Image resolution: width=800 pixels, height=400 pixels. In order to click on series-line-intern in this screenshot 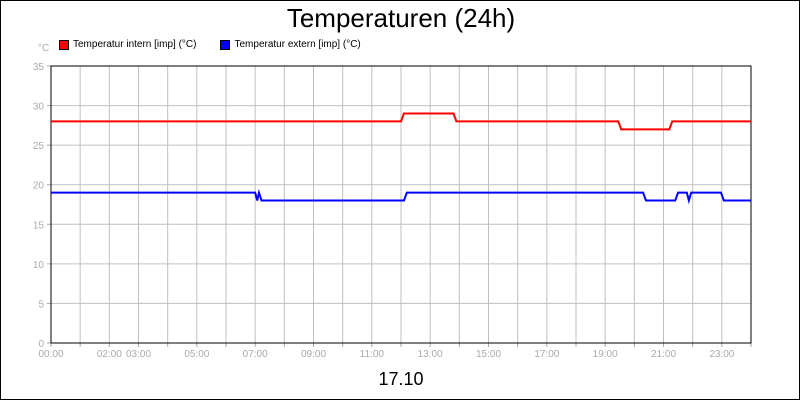, I will do `click(401, 121)`.